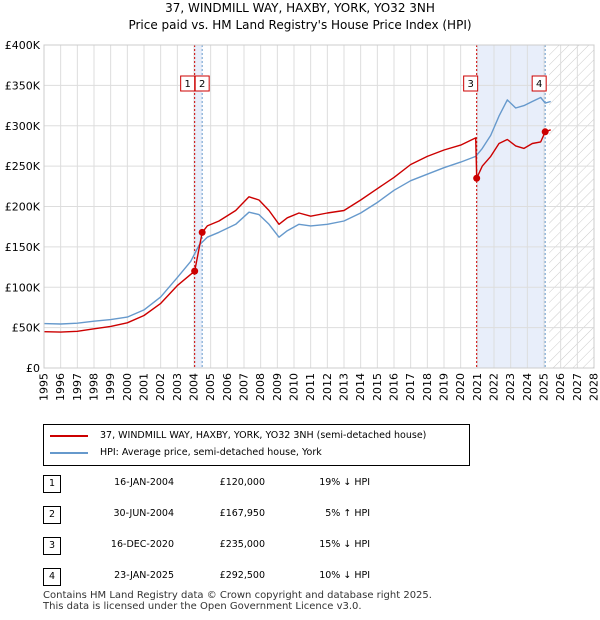 This screenshot has height=620, width=600. What do you see at coordinates (510, 387) in the screenshot?
I see `x-tick-label: 2023` at bounding box center [510, 387].